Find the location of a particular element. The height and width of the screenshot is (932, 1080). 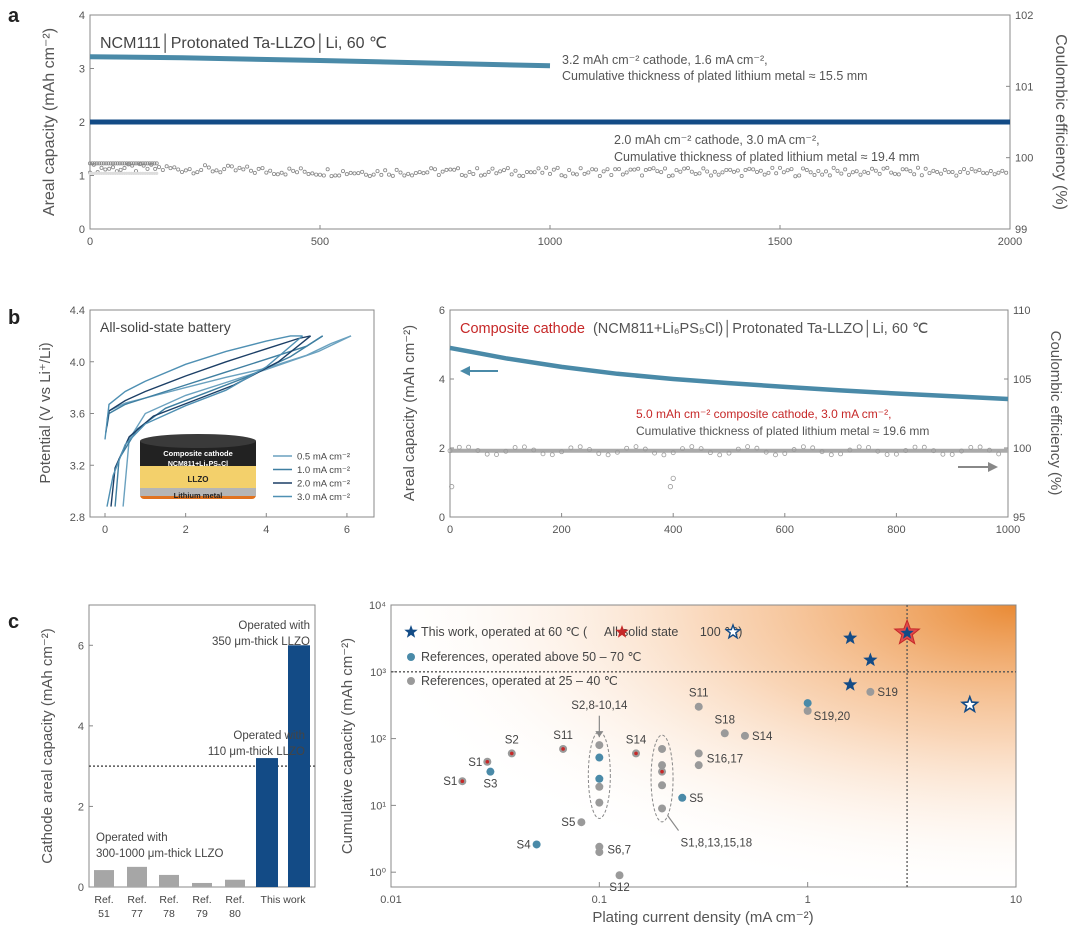

legend-all-solid-state: All-solid state is located at coordinates (641, 632).